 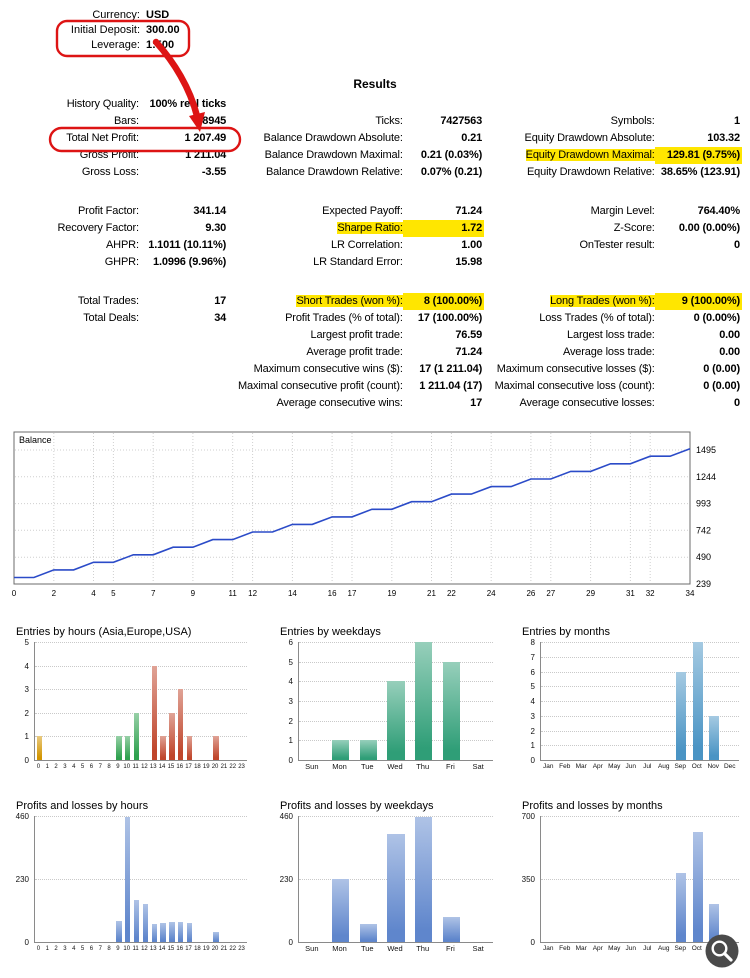 I want to click on stat-value: 1.00, so click(x=472, y=245).